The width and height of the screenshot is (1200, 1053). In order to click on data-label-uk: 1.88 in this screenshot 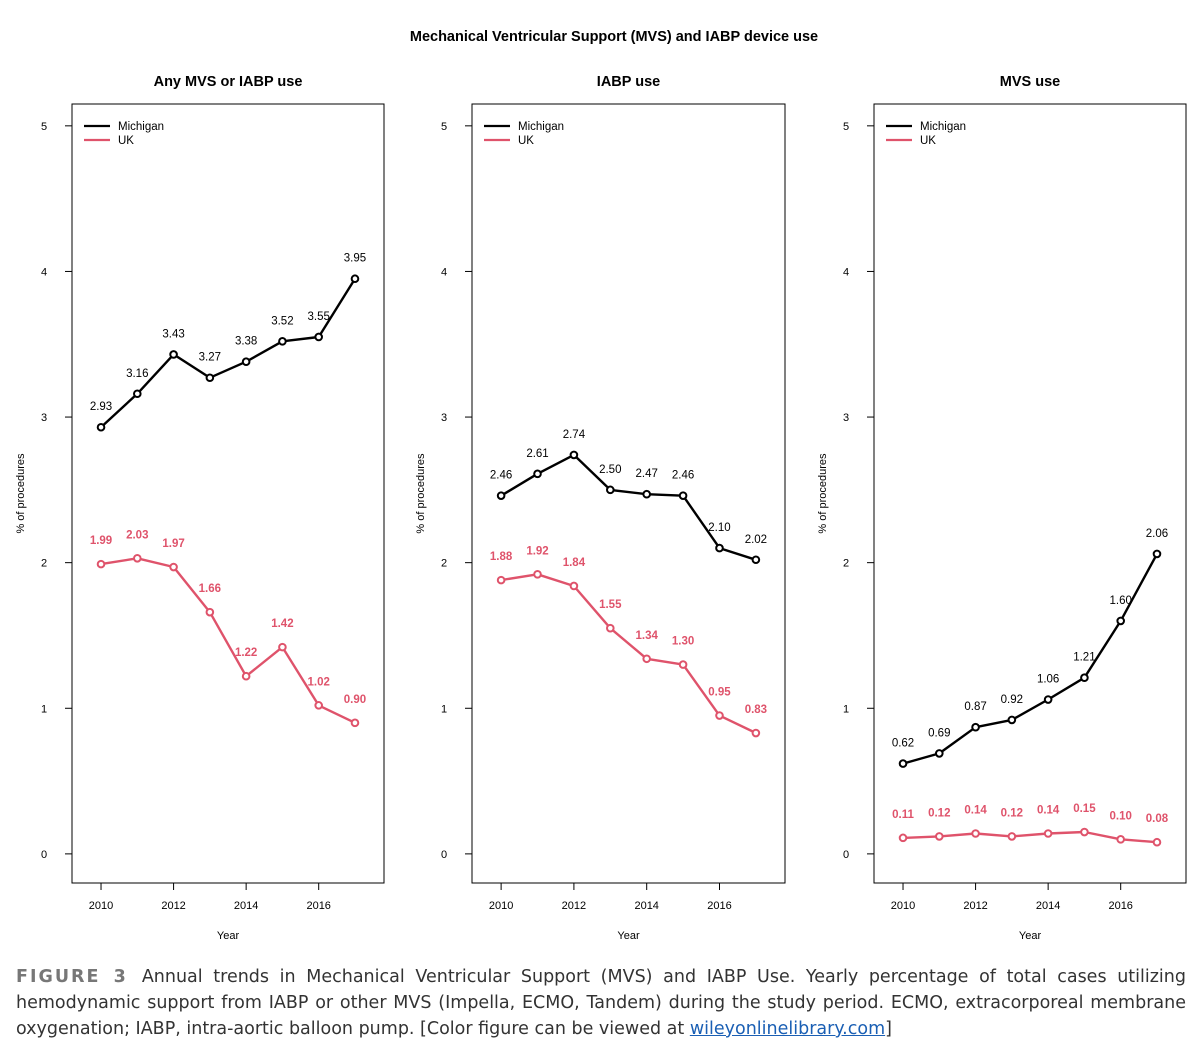, I will do `click(501, 557)`.